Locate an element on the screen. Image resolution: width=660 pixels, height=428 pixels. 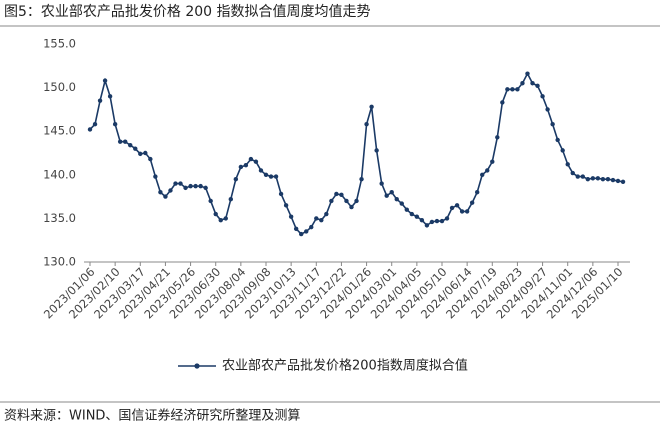
legend-label: 农业部农产品批发价格200指数周度拟合值 is located at coordinates (345, 366).